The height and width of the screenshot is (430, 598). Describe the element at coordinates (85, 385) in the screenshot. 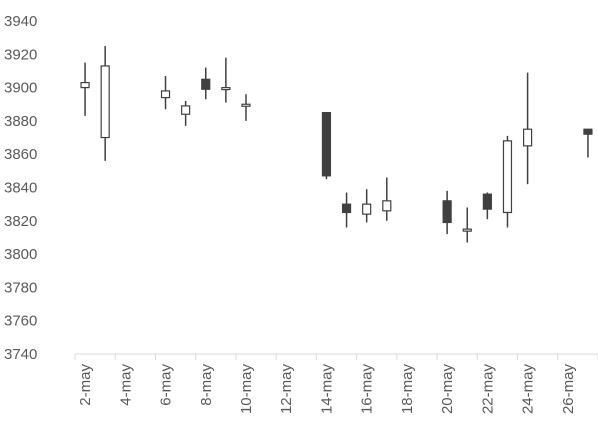

I see `x-tick-label: 2-may` at that location.